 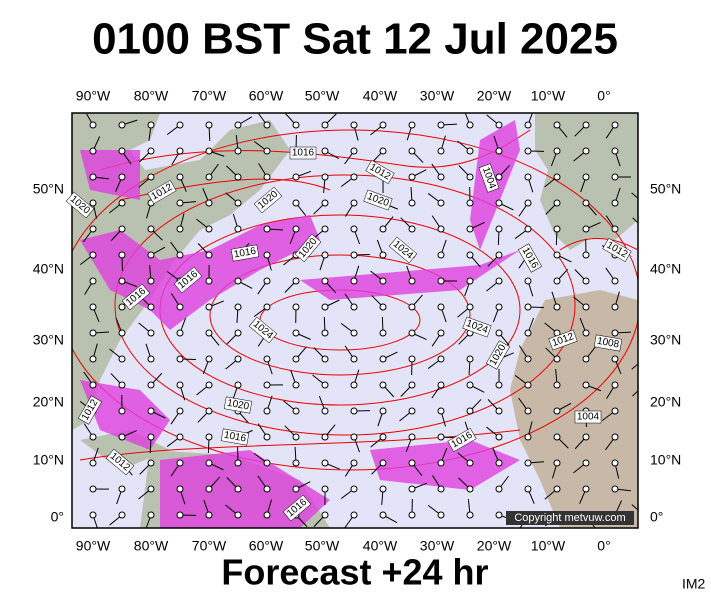 I want to click on europe, so click(x=586, y=181).